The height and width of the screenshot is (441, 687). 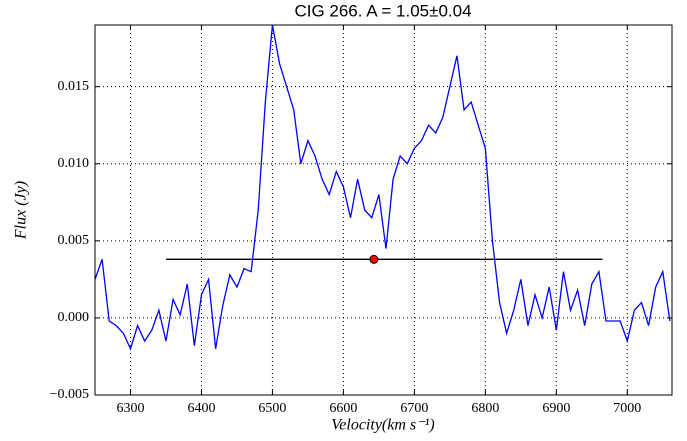 I want to click on x-tick-label: 6400, so click(x=201, y=408).